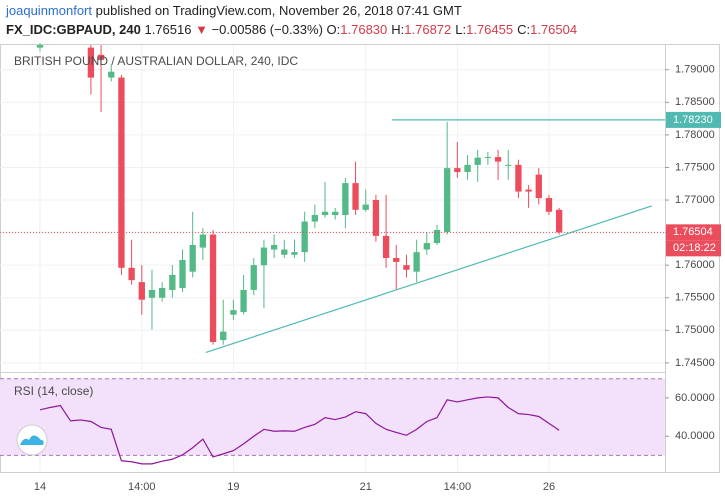 This screenshot has height=503, width=725. I want to click on ohlc-label: O:, so click(333, 29).